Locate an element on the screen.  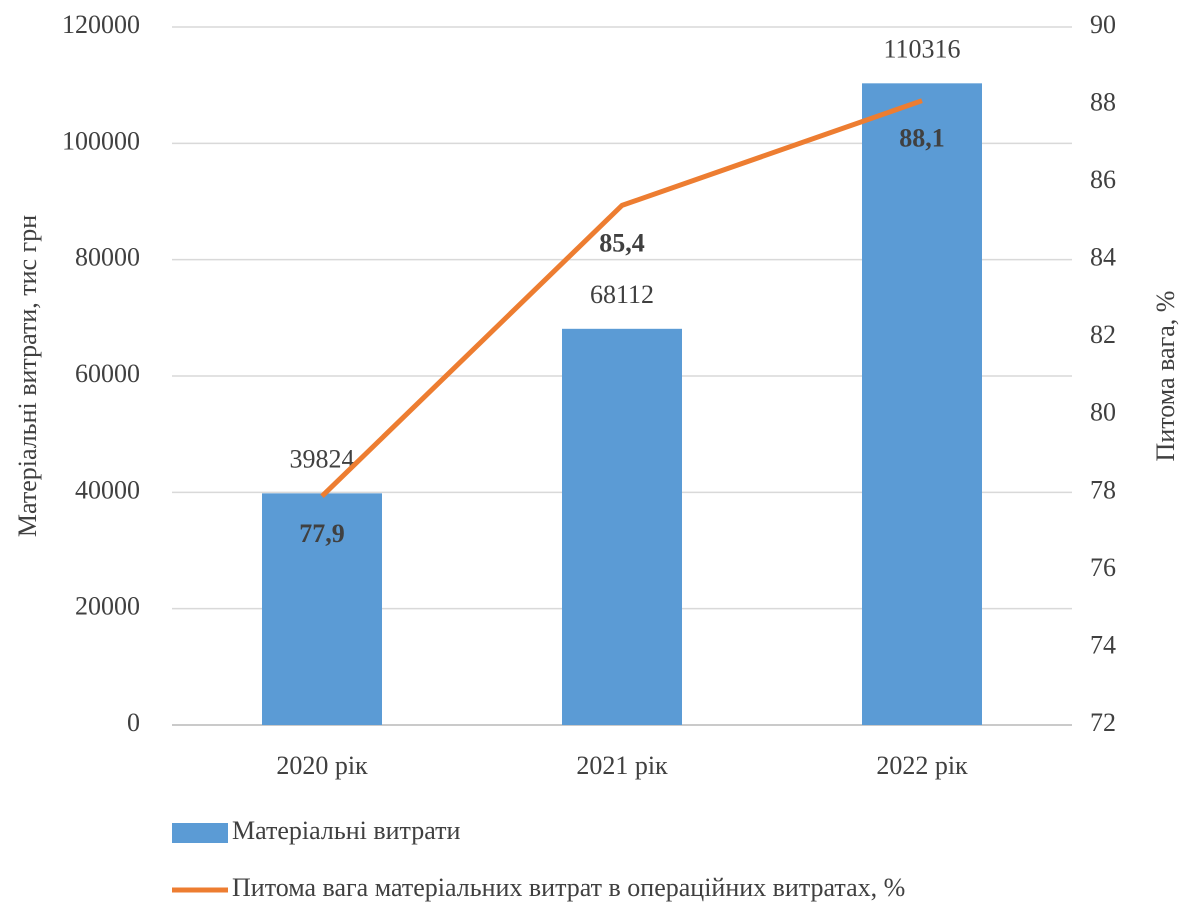
y-axis-title: Матеріальні витрати, тис грн is located at coordinates (27, 376).